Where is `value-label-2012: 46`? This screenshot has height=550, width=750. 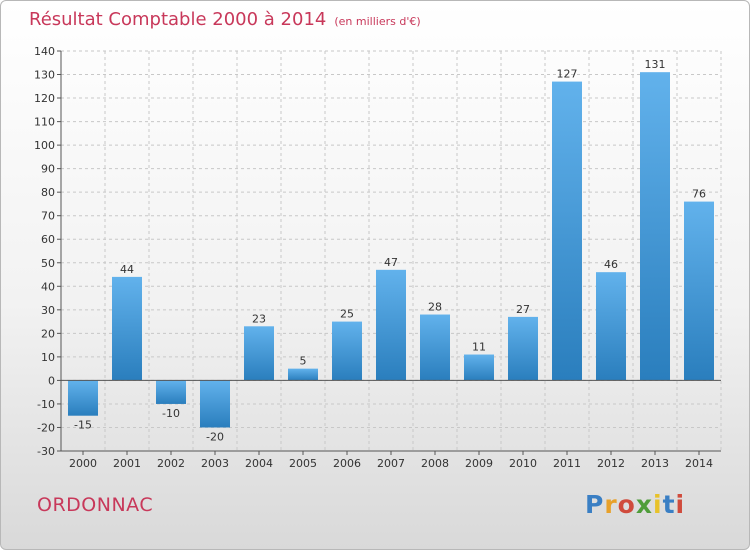 value-label-2012: 46 is located at coordinates (611, 264).